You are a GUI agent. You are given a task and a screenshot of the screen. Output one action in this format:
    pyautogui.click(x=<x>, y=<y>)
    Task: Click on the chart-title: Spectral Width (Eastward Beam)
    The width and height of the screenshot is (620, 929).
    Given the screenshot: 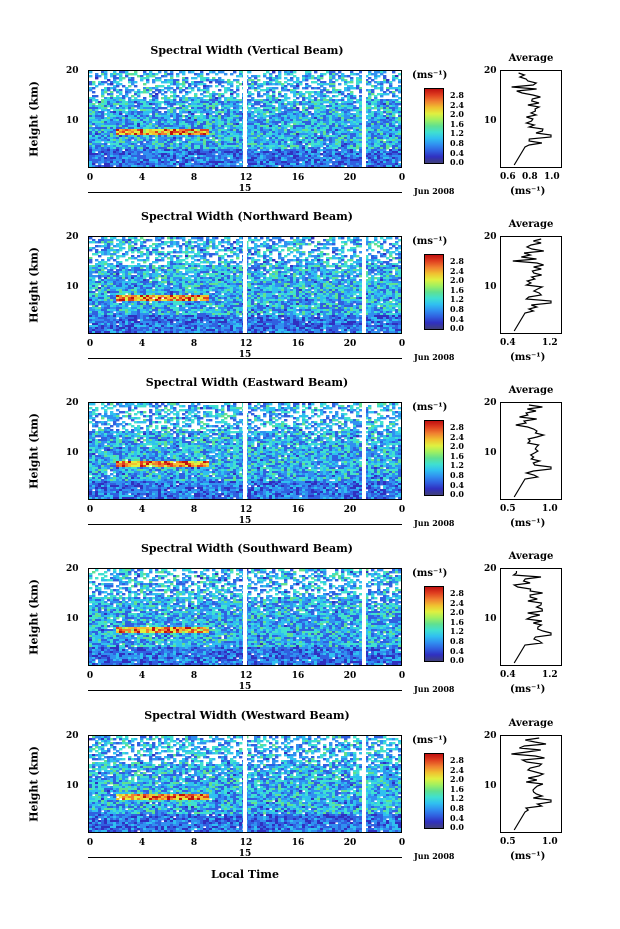 What is the action you would take?
    pyautogui.click(x=247, y=382)
    